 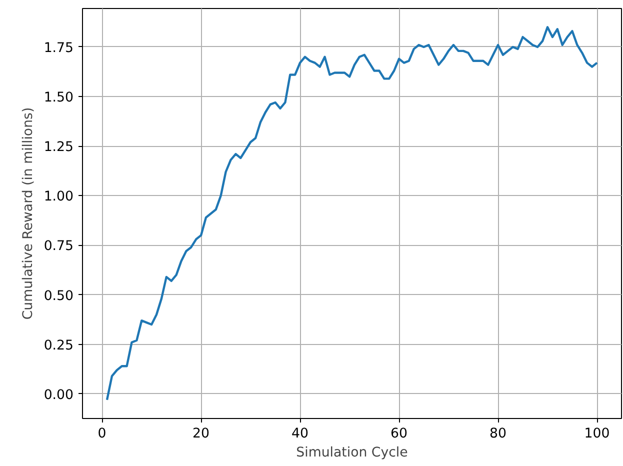 What do you see at coordinates (28, 213) in the screenshot?
I see `y-axis-title: Cumulative Reward (in millions)` at bounding box center [28, 213].